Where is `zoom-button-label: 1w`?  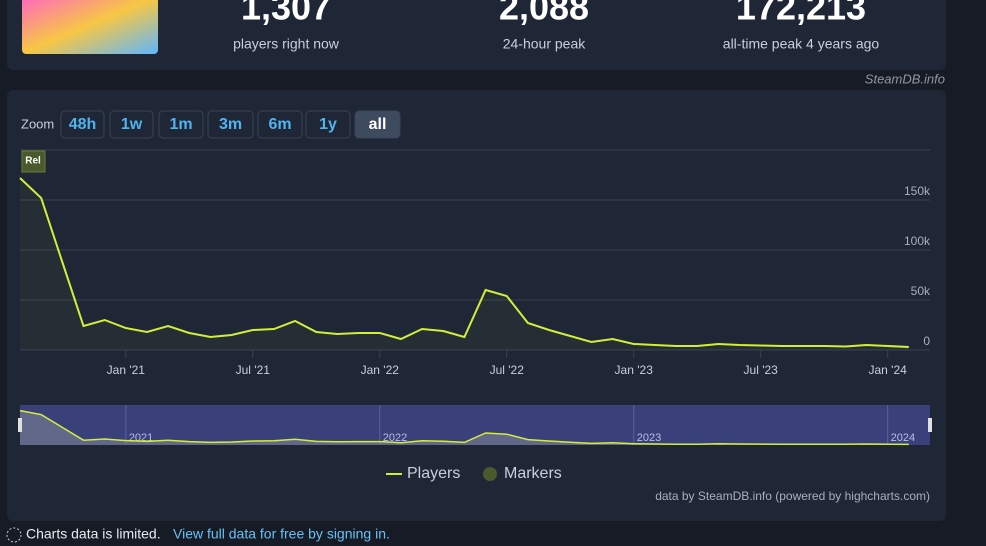 zoom-button-label: 1w is located at coordinates (132, 124).